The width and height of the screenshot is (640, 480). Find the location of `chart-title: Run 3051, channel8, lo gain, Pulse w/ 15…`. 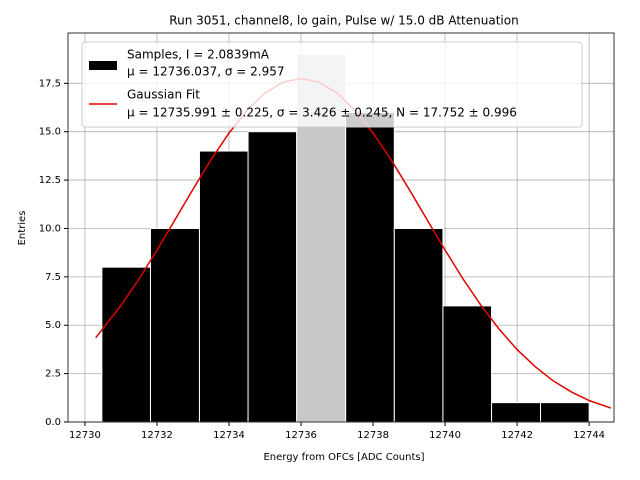

chart-title: Run 3051, channel8, lo gain, Pulse w/ 15… is located at coordinates (343, 21).